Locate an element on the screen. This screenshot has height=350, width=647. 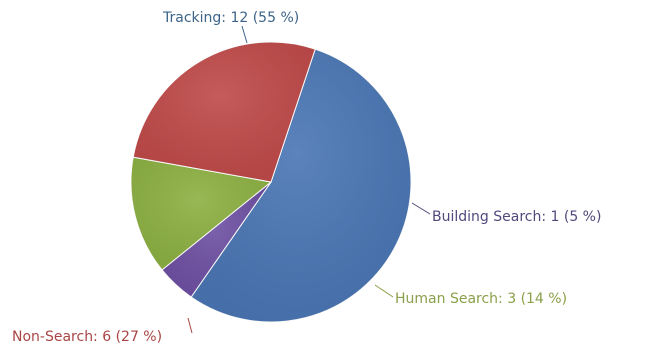
leader-line-non-search is located at coordinates (190, 325).